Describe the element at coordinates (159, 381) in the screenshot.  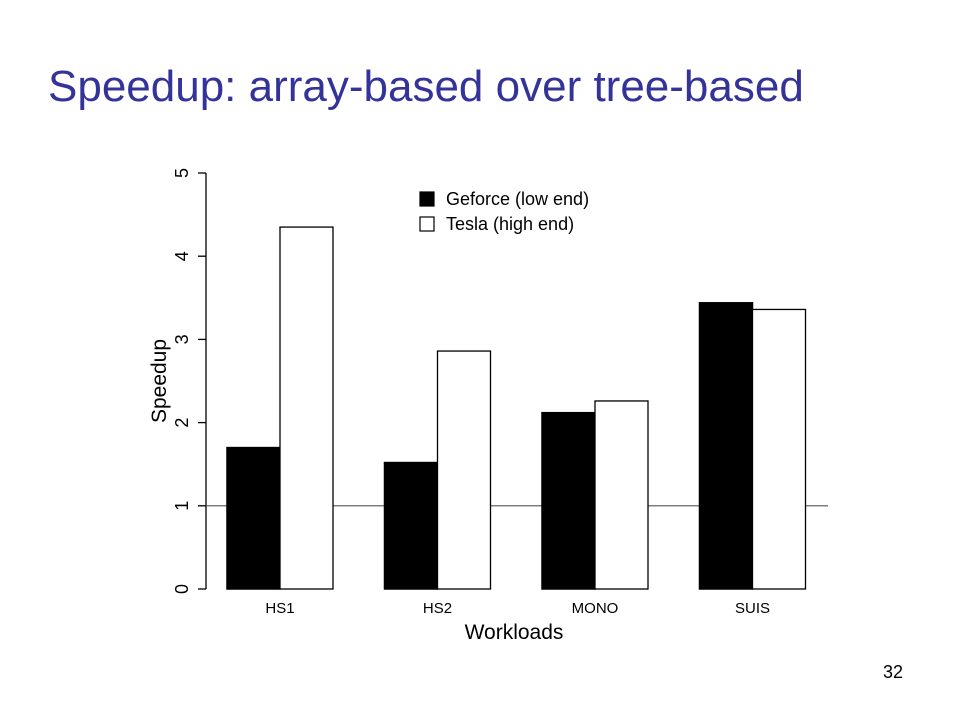
I see `y-axis-label: Speedup` at that location.